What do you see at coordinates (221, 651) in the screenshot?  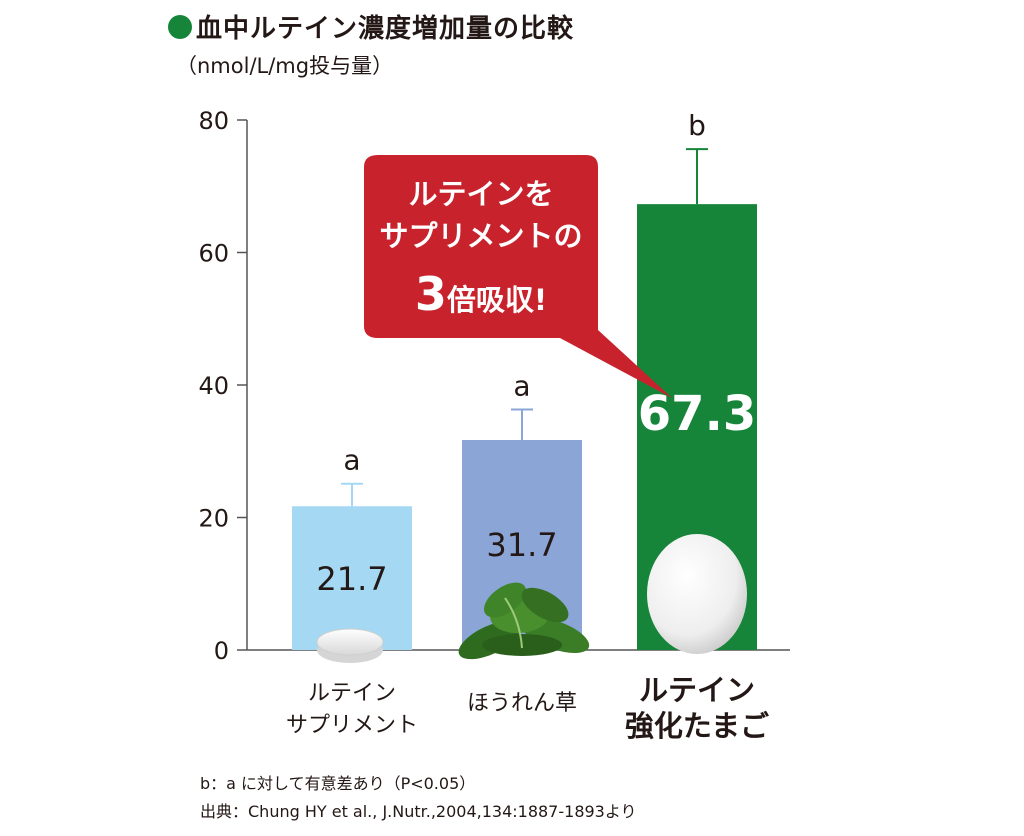 I see `y-tick-label: 0` at bounding box center [221, 651].